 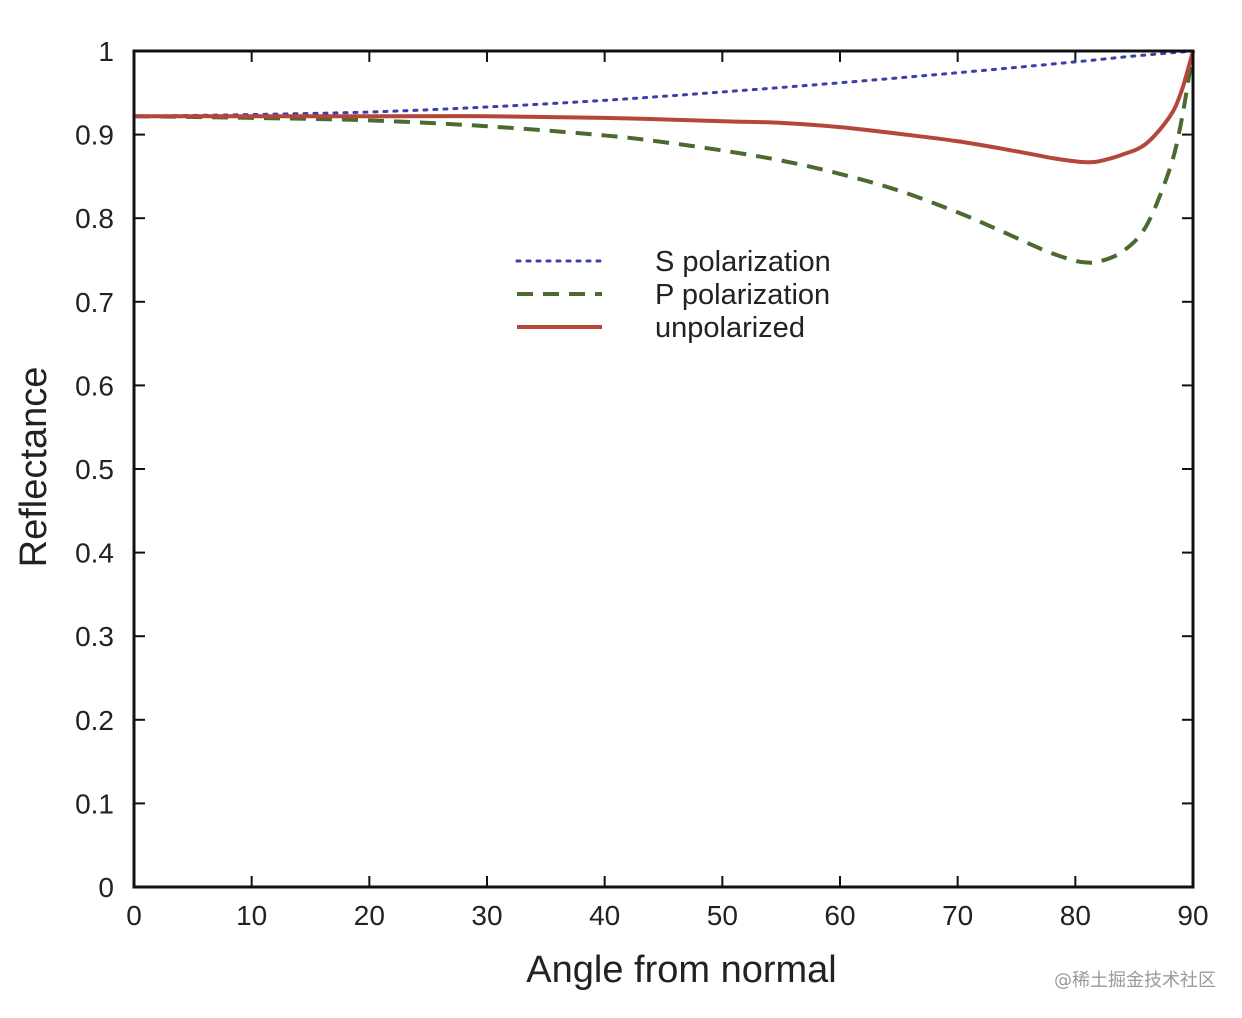 I want to click on x-tick-label: 60, so click(x=839, y=915).